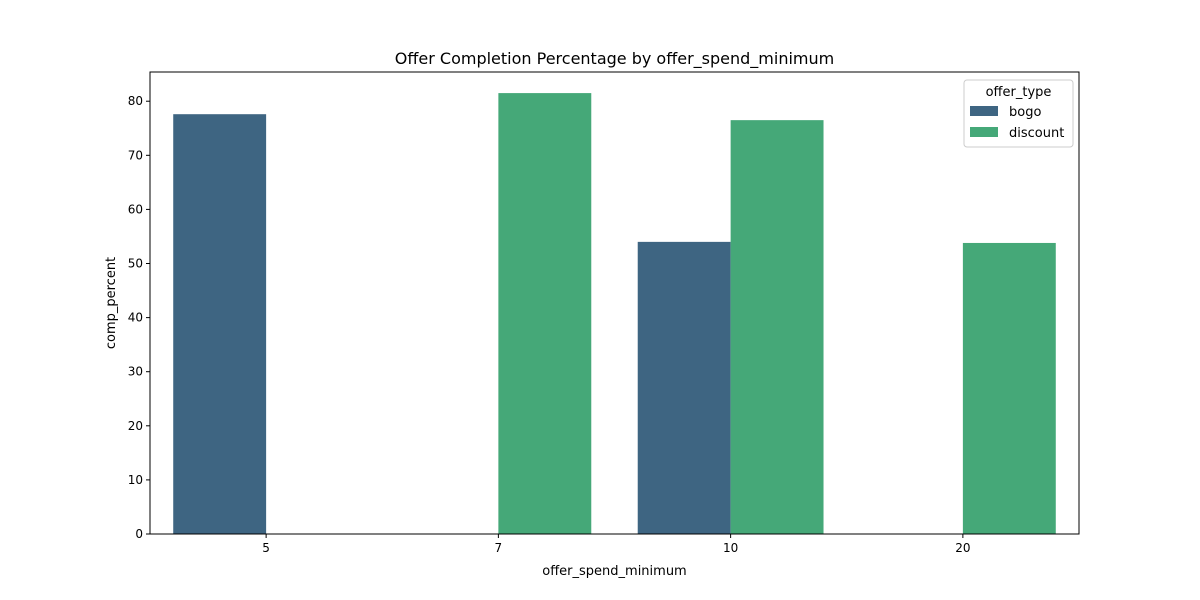 This screenshot has width=1200, height=600. I want to click on y-tick-label: 0, so click(139, 534).